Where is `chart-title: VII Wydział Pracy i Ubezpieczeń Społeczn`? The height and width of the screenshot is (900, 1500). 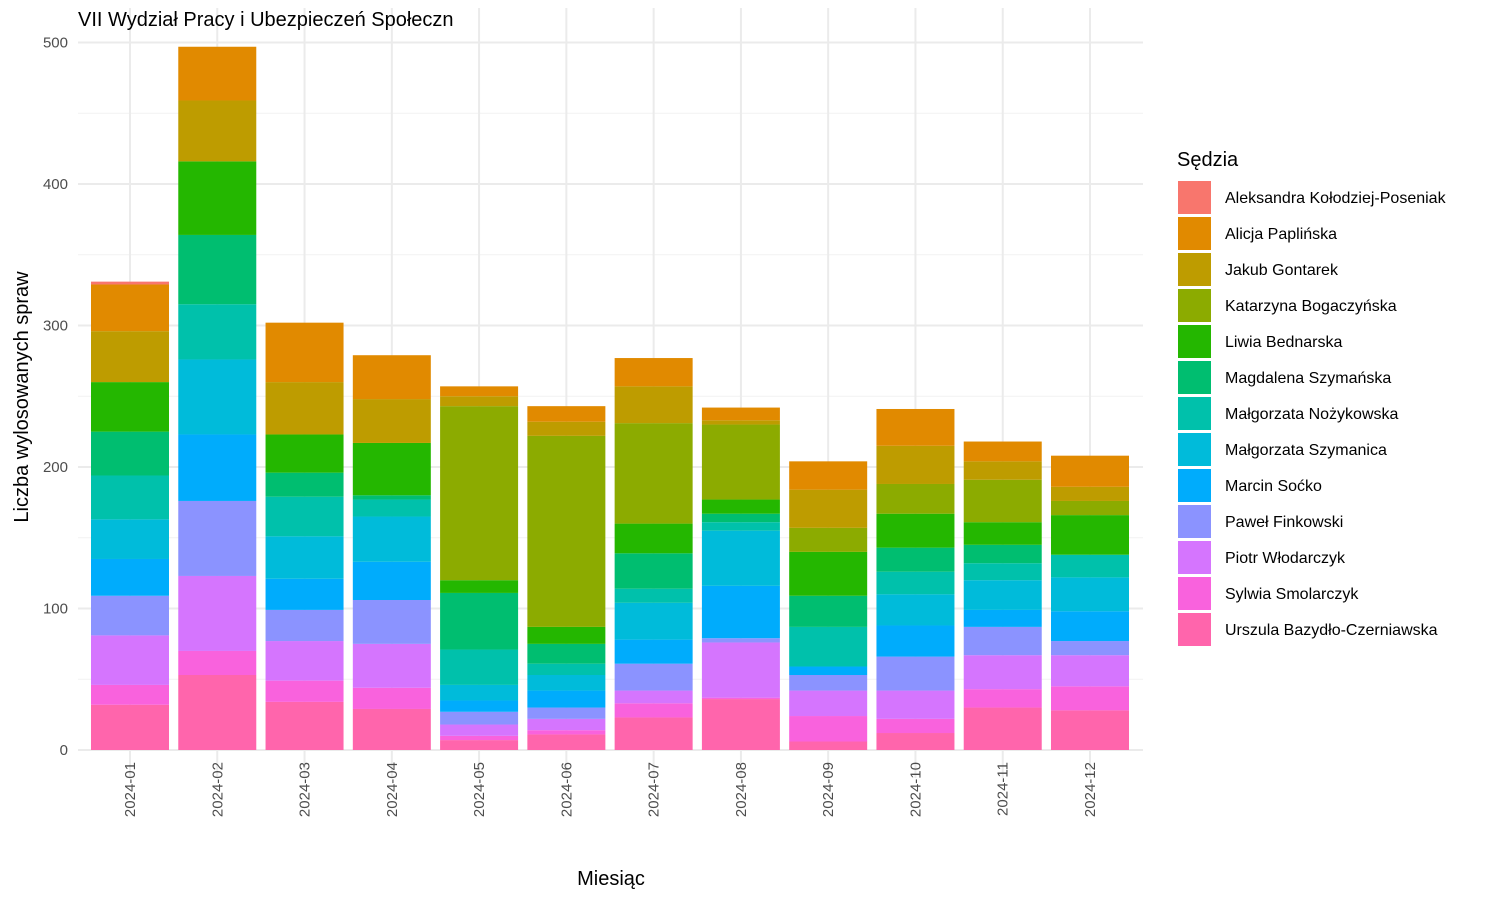 chart-title: VII Wydział Pracy i Ubezpieczeń Społeczn is located at coordinates (266, 20).